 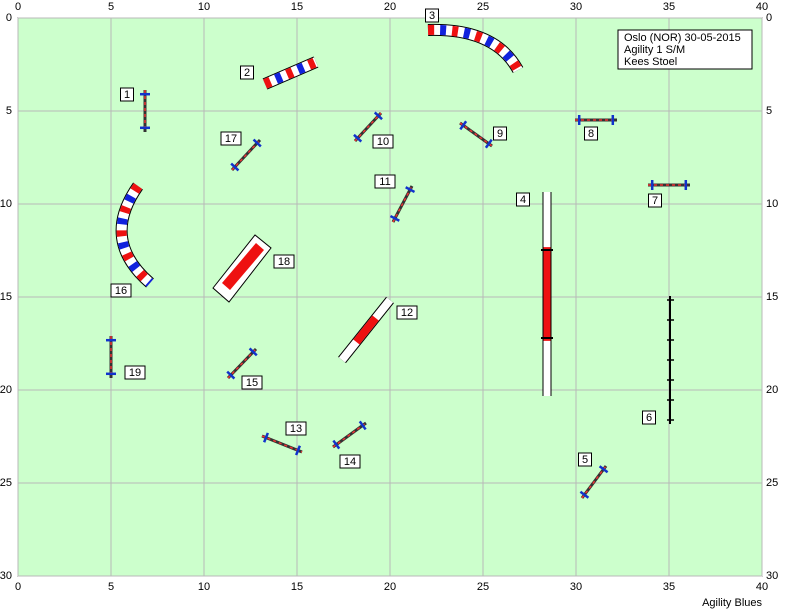 I want to click on obstacle-label: 1, so click(x=127, y=95).